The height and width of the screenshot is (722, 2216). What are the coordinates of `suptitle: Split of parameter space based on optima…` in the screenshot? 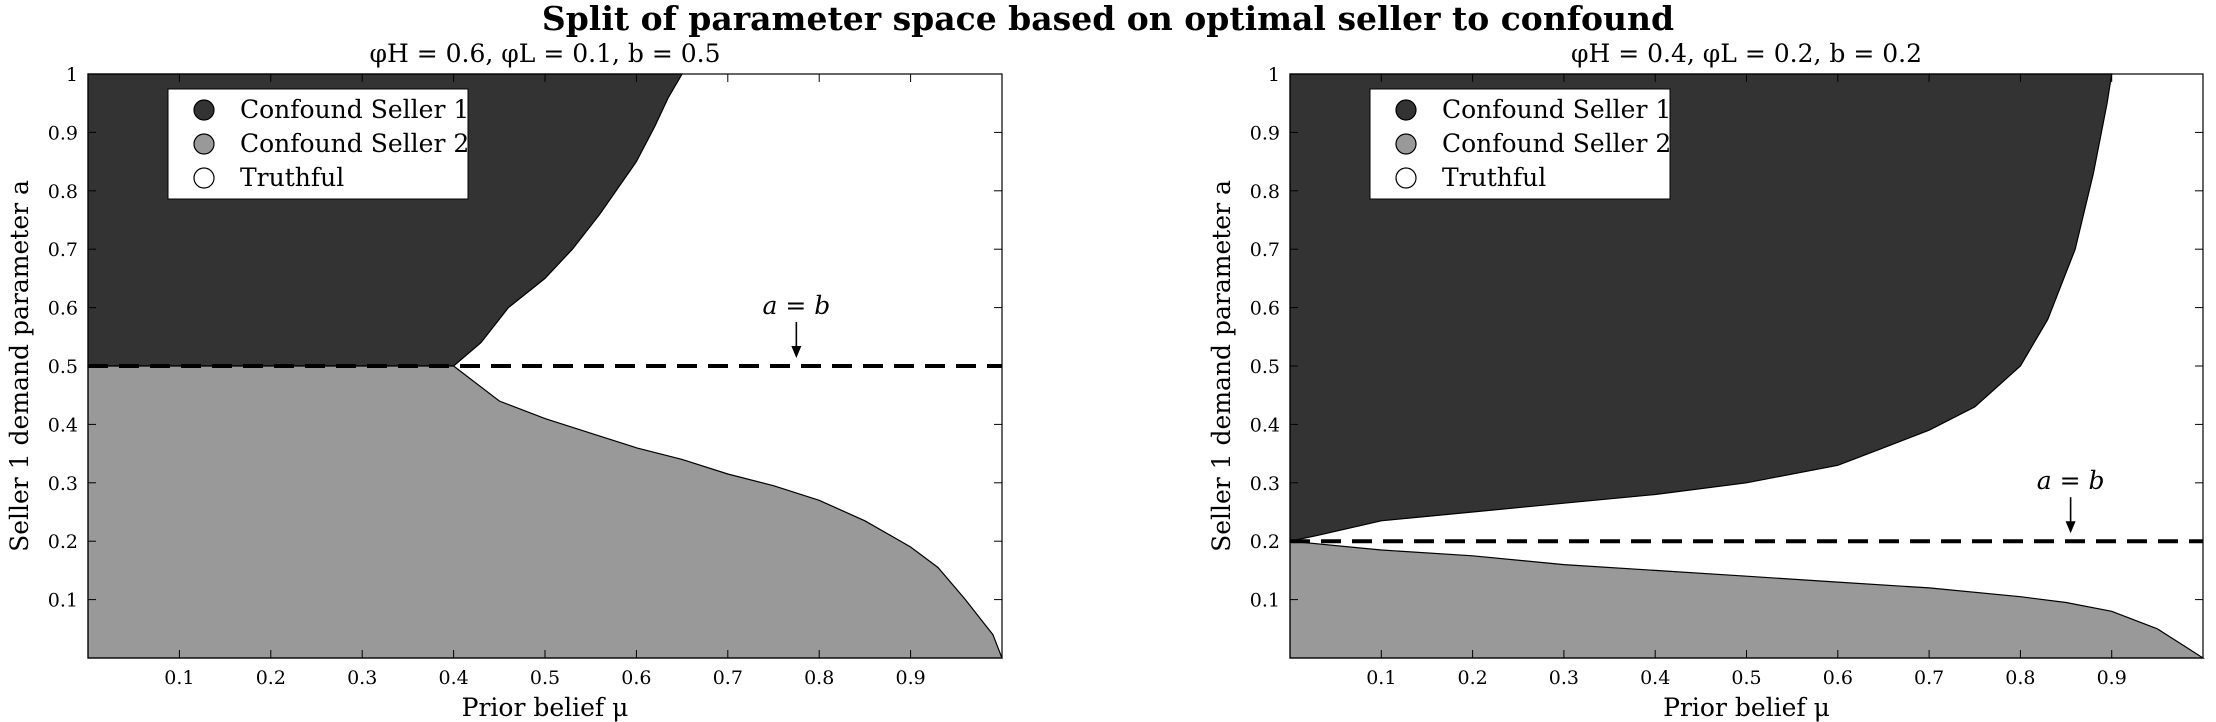 It's located at (1108, 19).